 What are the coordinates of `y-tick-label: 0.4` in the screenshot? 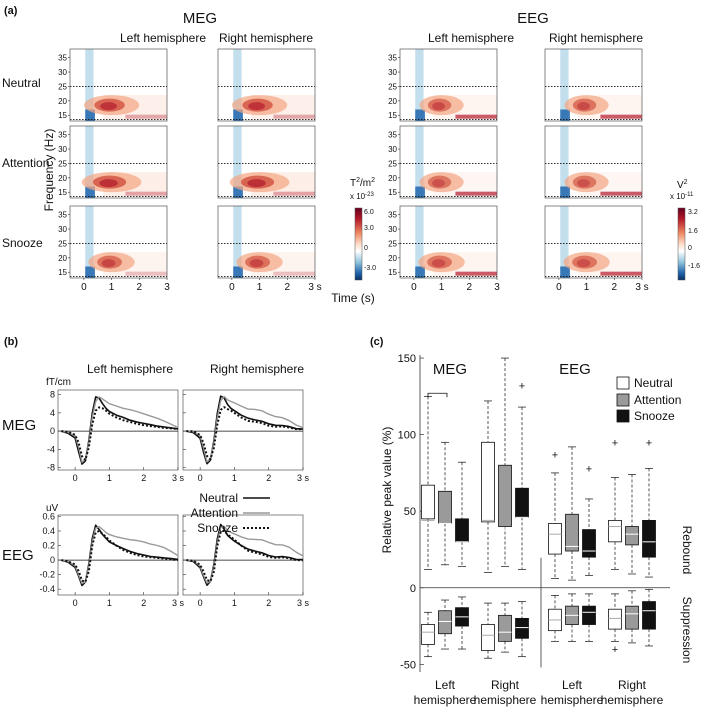 It's located at (48, 531).